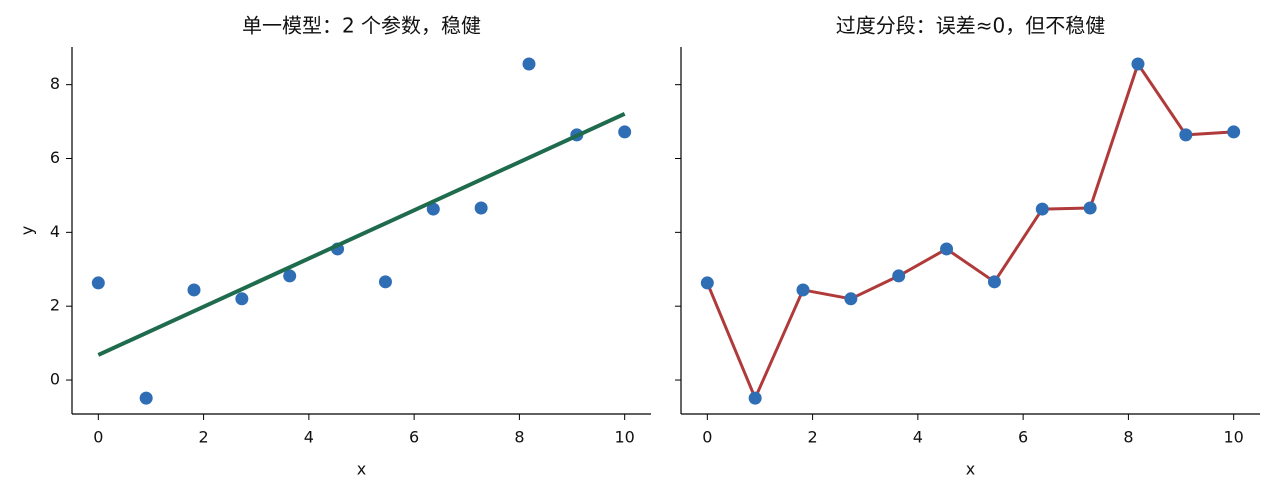  I want to click on y-tick-label: 4, so click(55, 231).